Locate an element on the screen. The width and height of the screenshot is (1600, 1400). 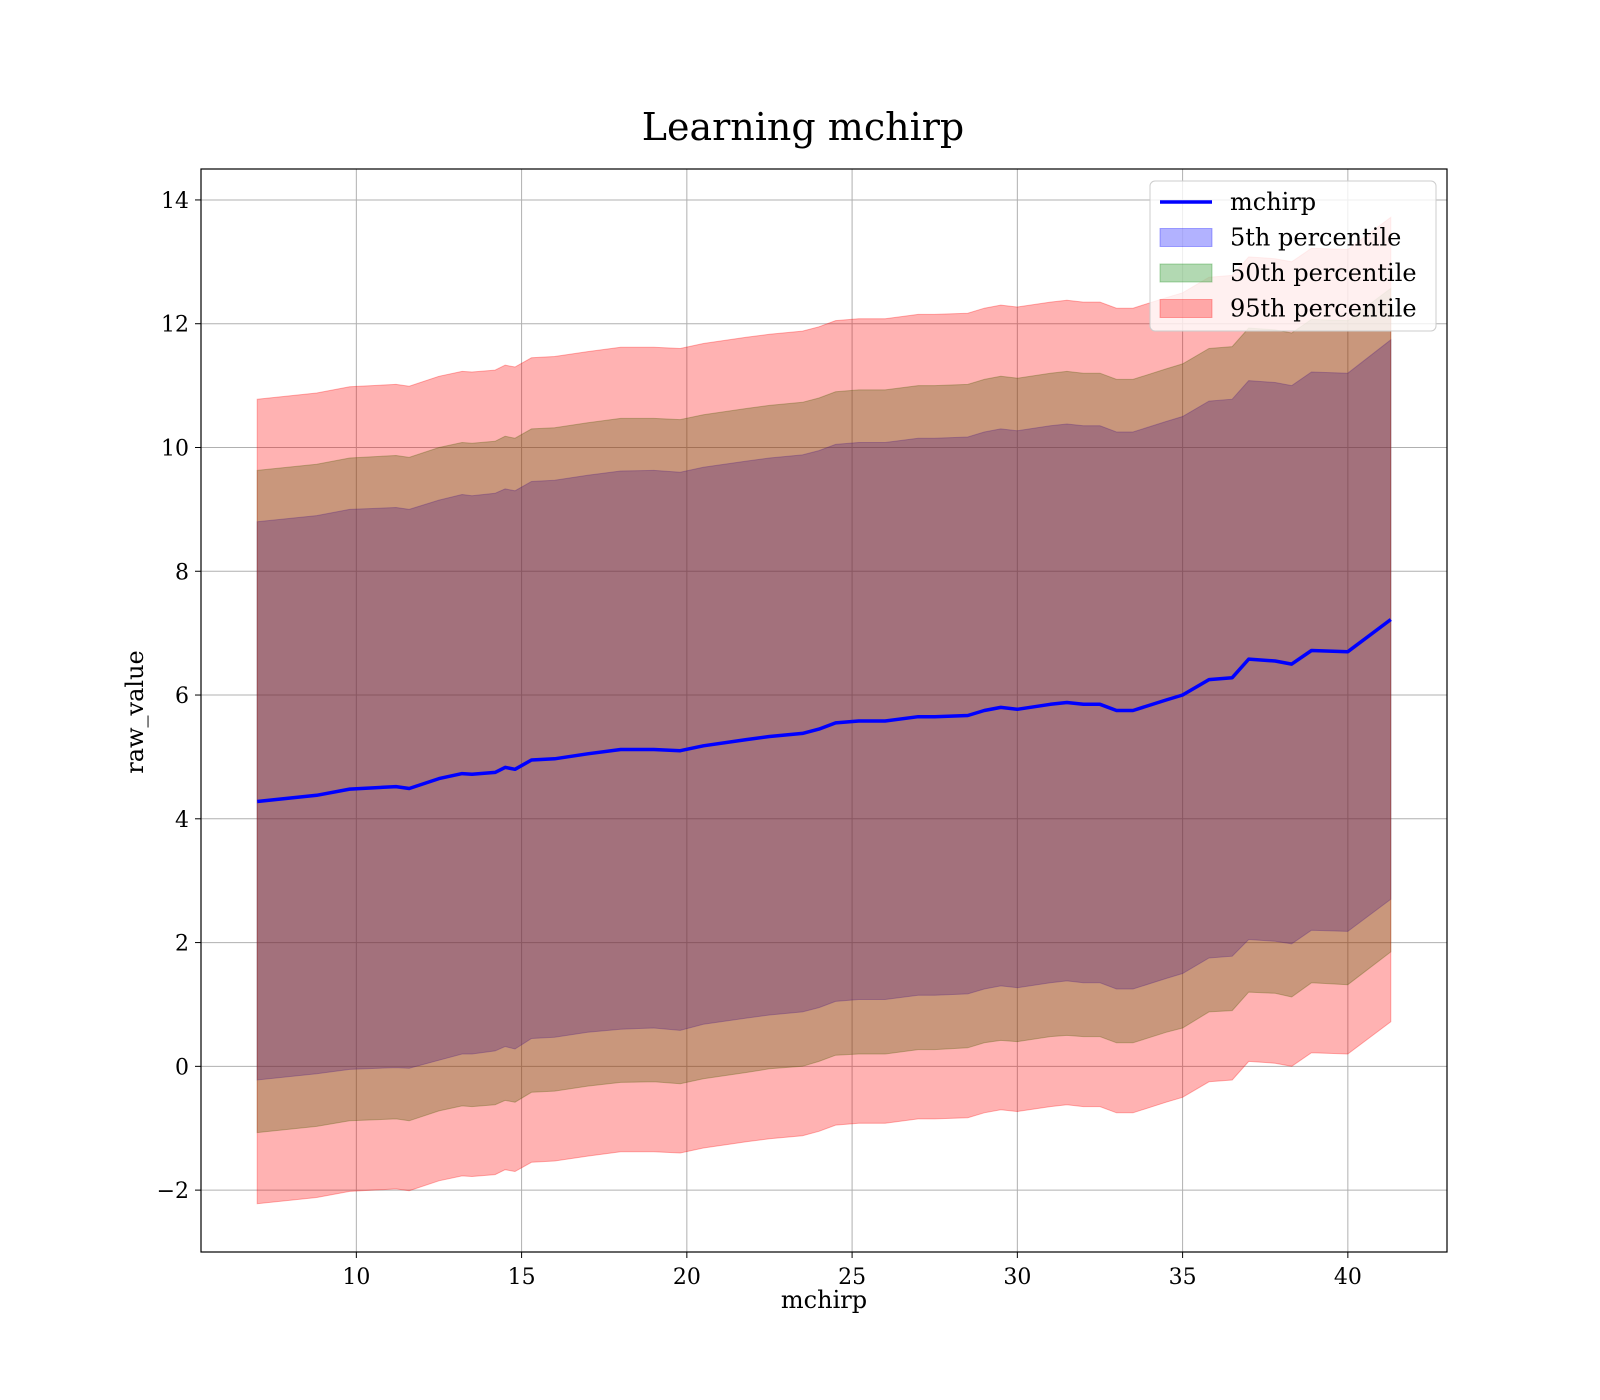
legend-box is located at coordinates (1293, 256).